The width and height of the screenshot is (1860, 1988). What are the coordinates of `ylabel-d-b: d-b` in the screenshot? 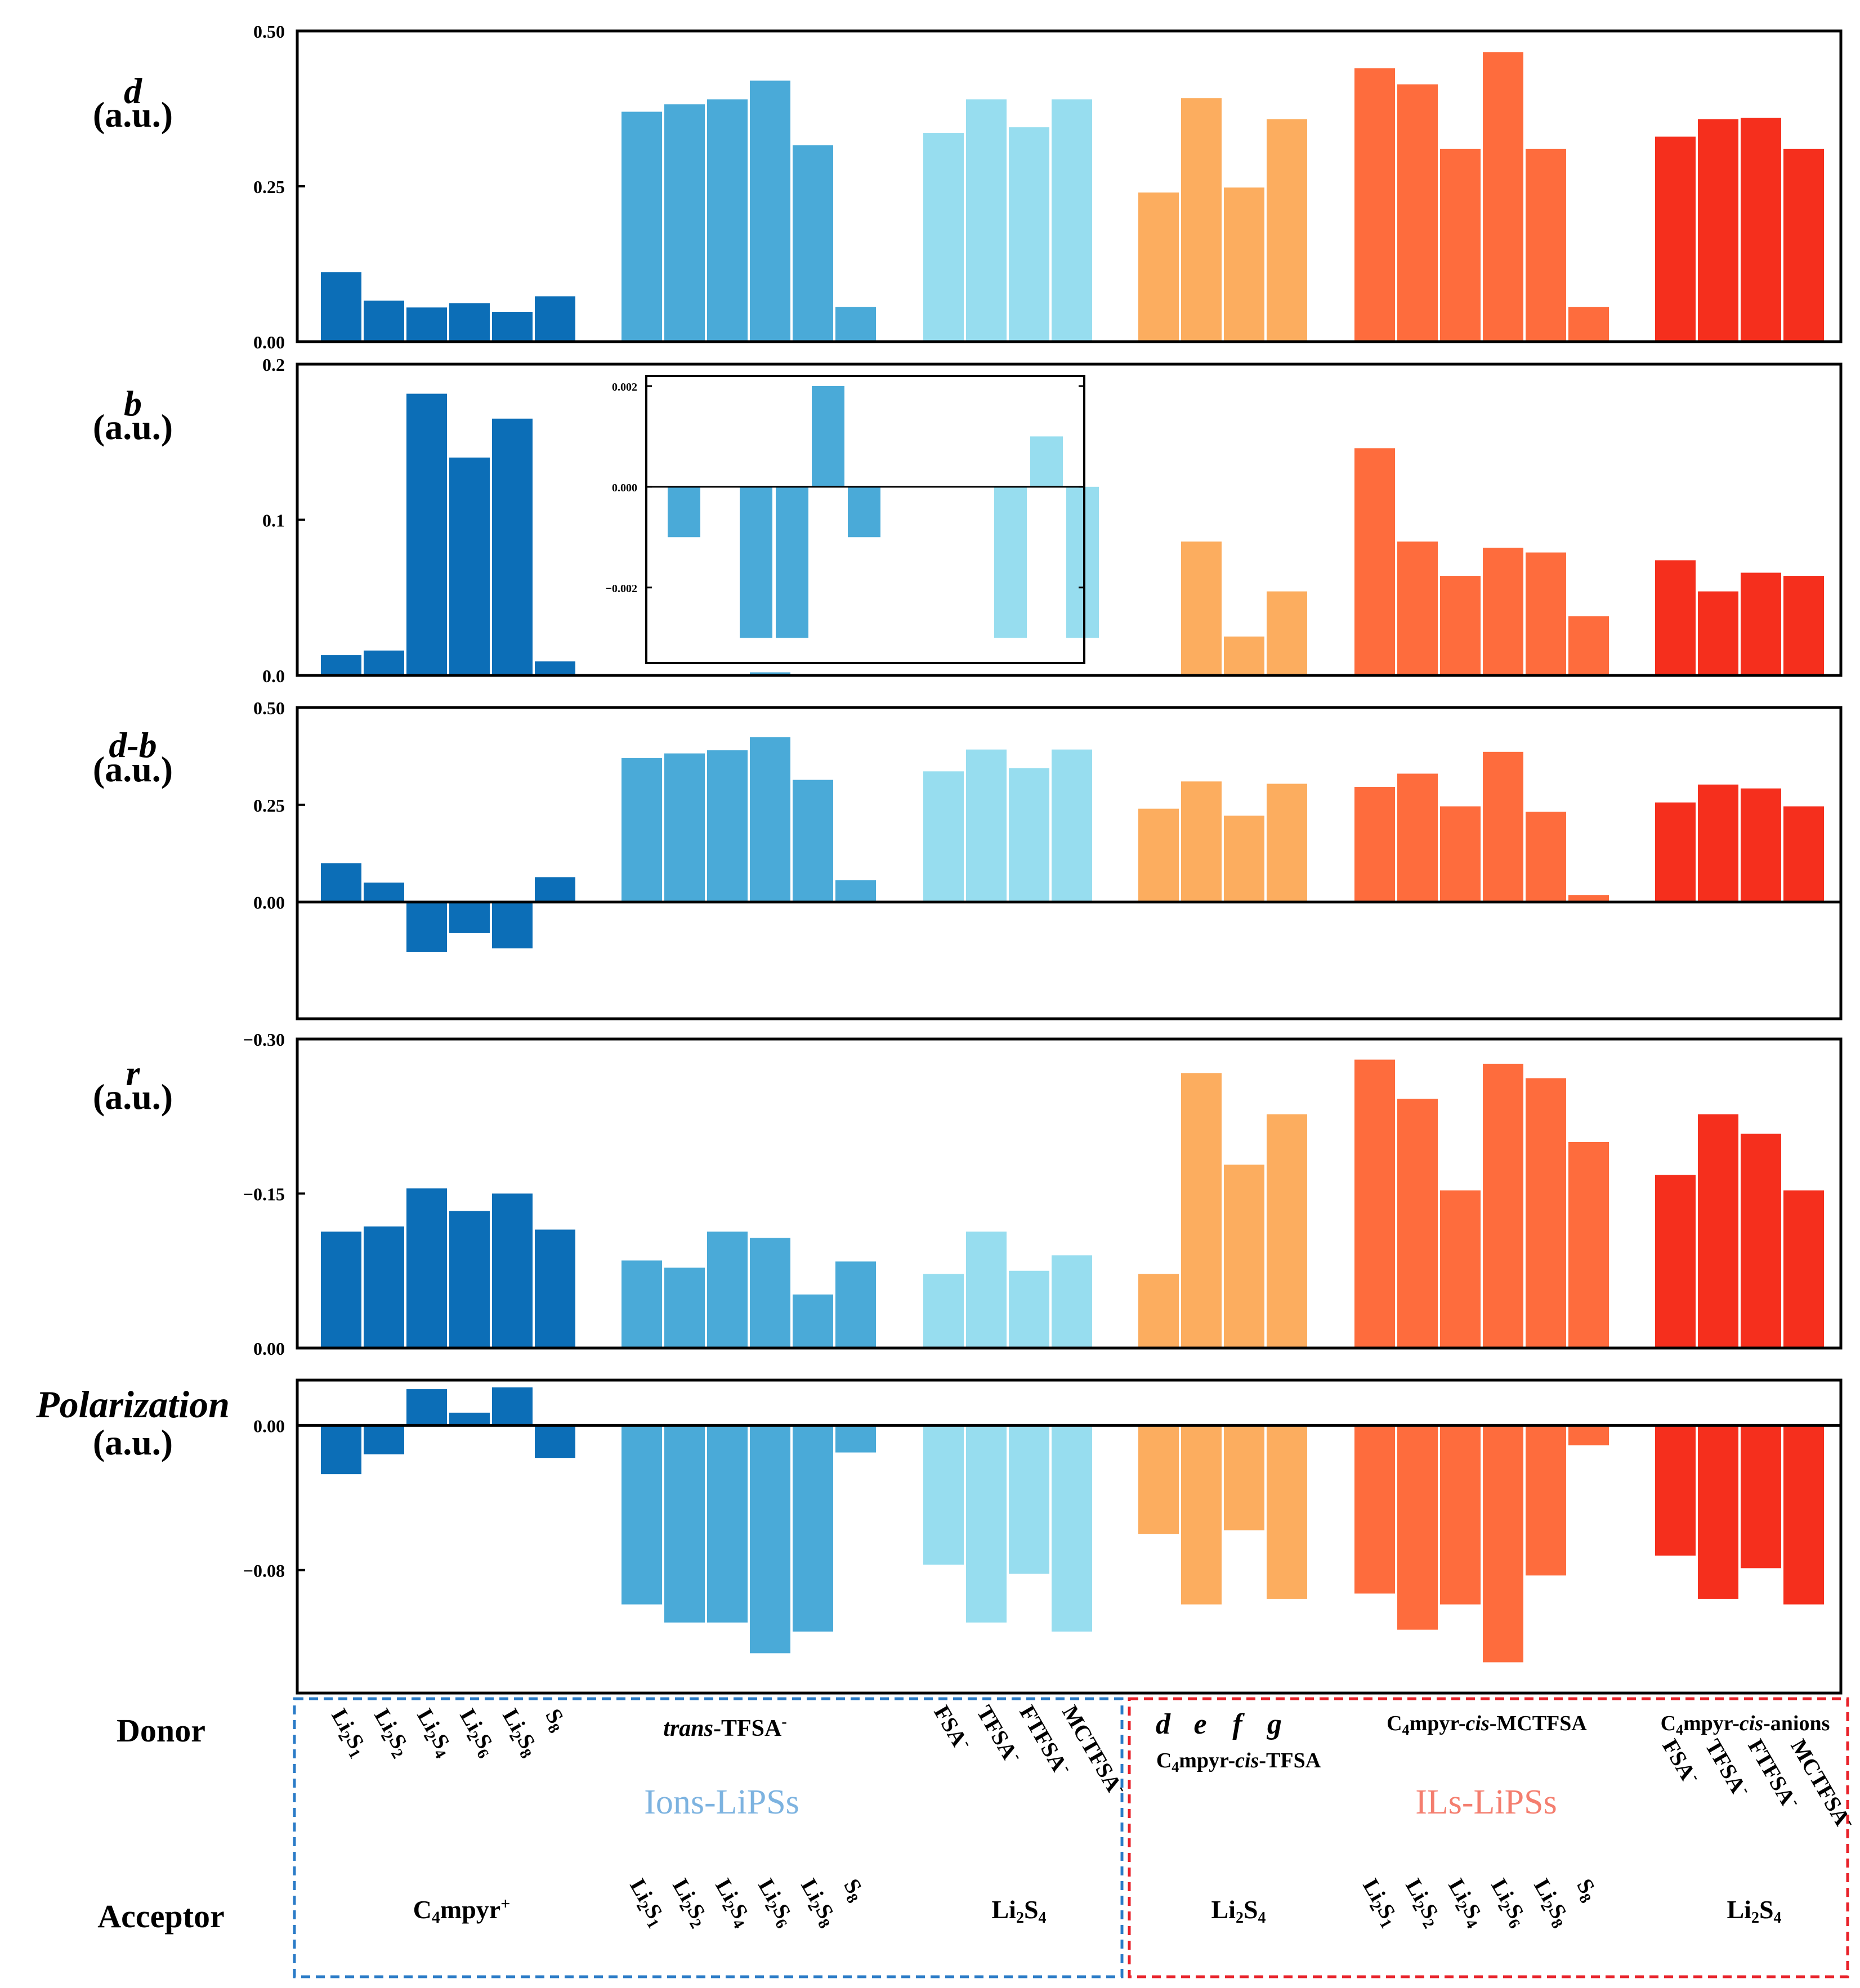 It's located at (133, 745).